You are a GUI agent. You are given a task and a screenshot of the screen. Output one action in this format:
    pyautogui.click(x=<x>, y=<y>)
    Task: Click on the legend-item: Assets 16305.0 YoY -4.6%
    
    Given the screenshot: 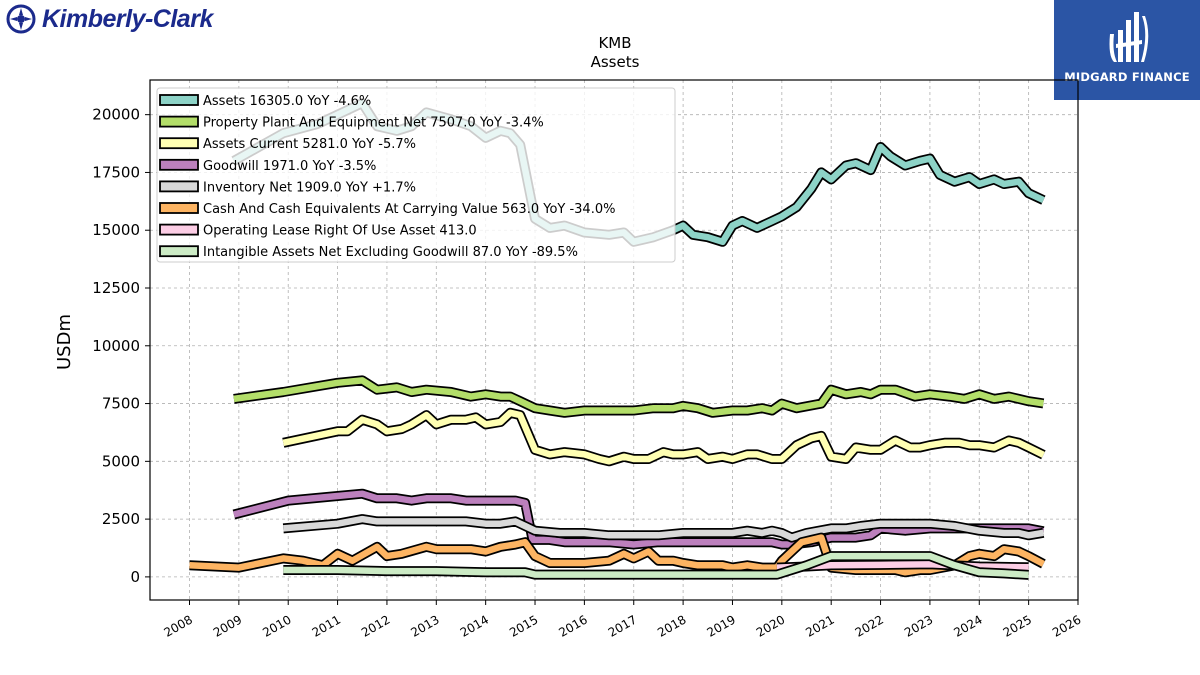 What is the action you would take?
    pyautogui.click(x=265, y=101)
    